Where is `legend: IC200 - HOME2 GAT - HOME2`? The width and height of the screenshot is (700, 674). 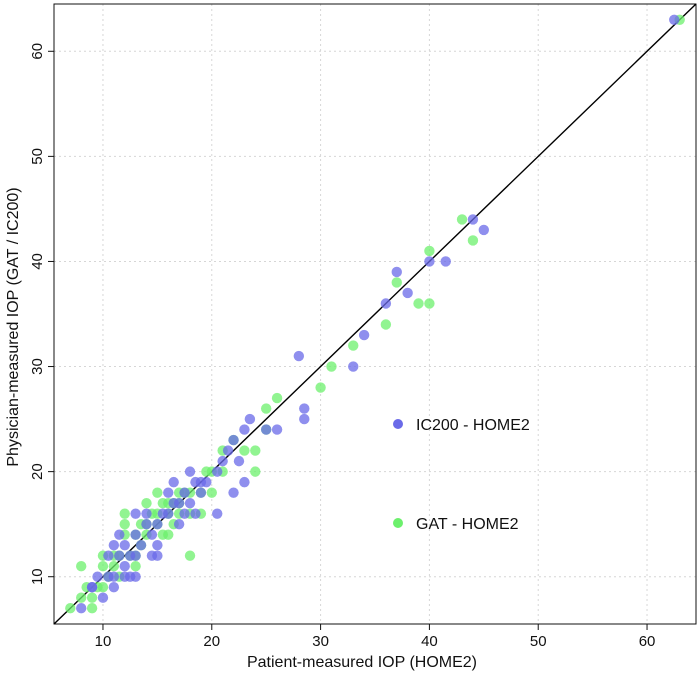 legend: IC200 - HOME2 GAT - HOME2 is located at coordinates (461, 475).